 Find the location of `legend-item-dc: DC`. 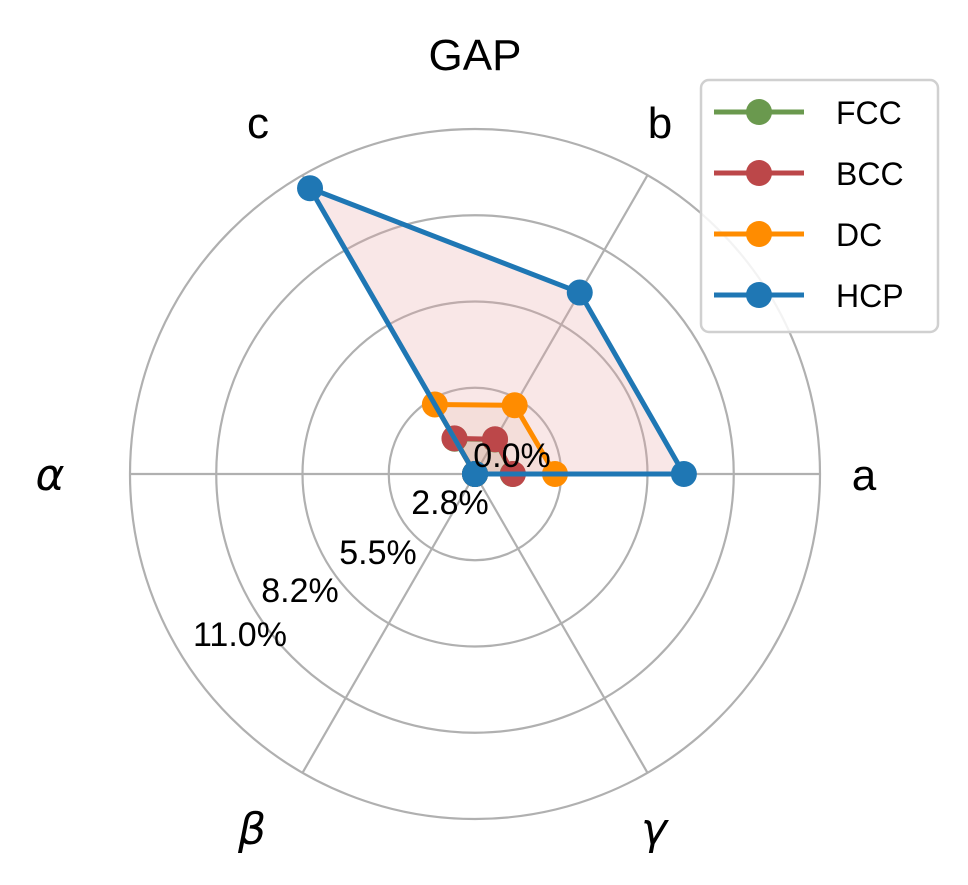

legend-item-dc: DC is located at coordinates (798, 235).